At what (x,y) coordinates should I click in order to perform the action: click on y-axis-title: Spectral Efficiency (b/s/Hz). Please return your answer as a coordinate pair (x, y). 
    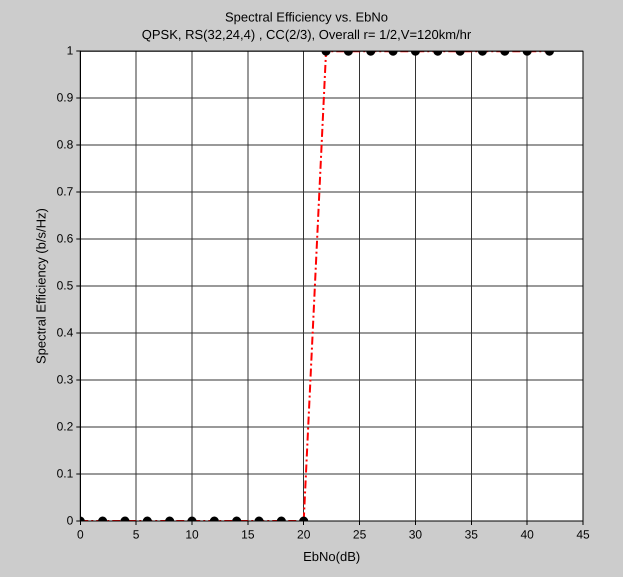
    Looking at the image, I should click on (40, 286).